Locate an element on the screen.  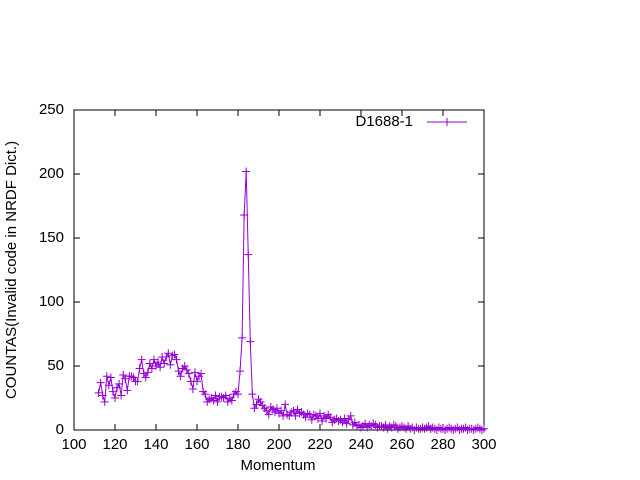
x-tick-label: 240 is located at coordinates (360, 444).